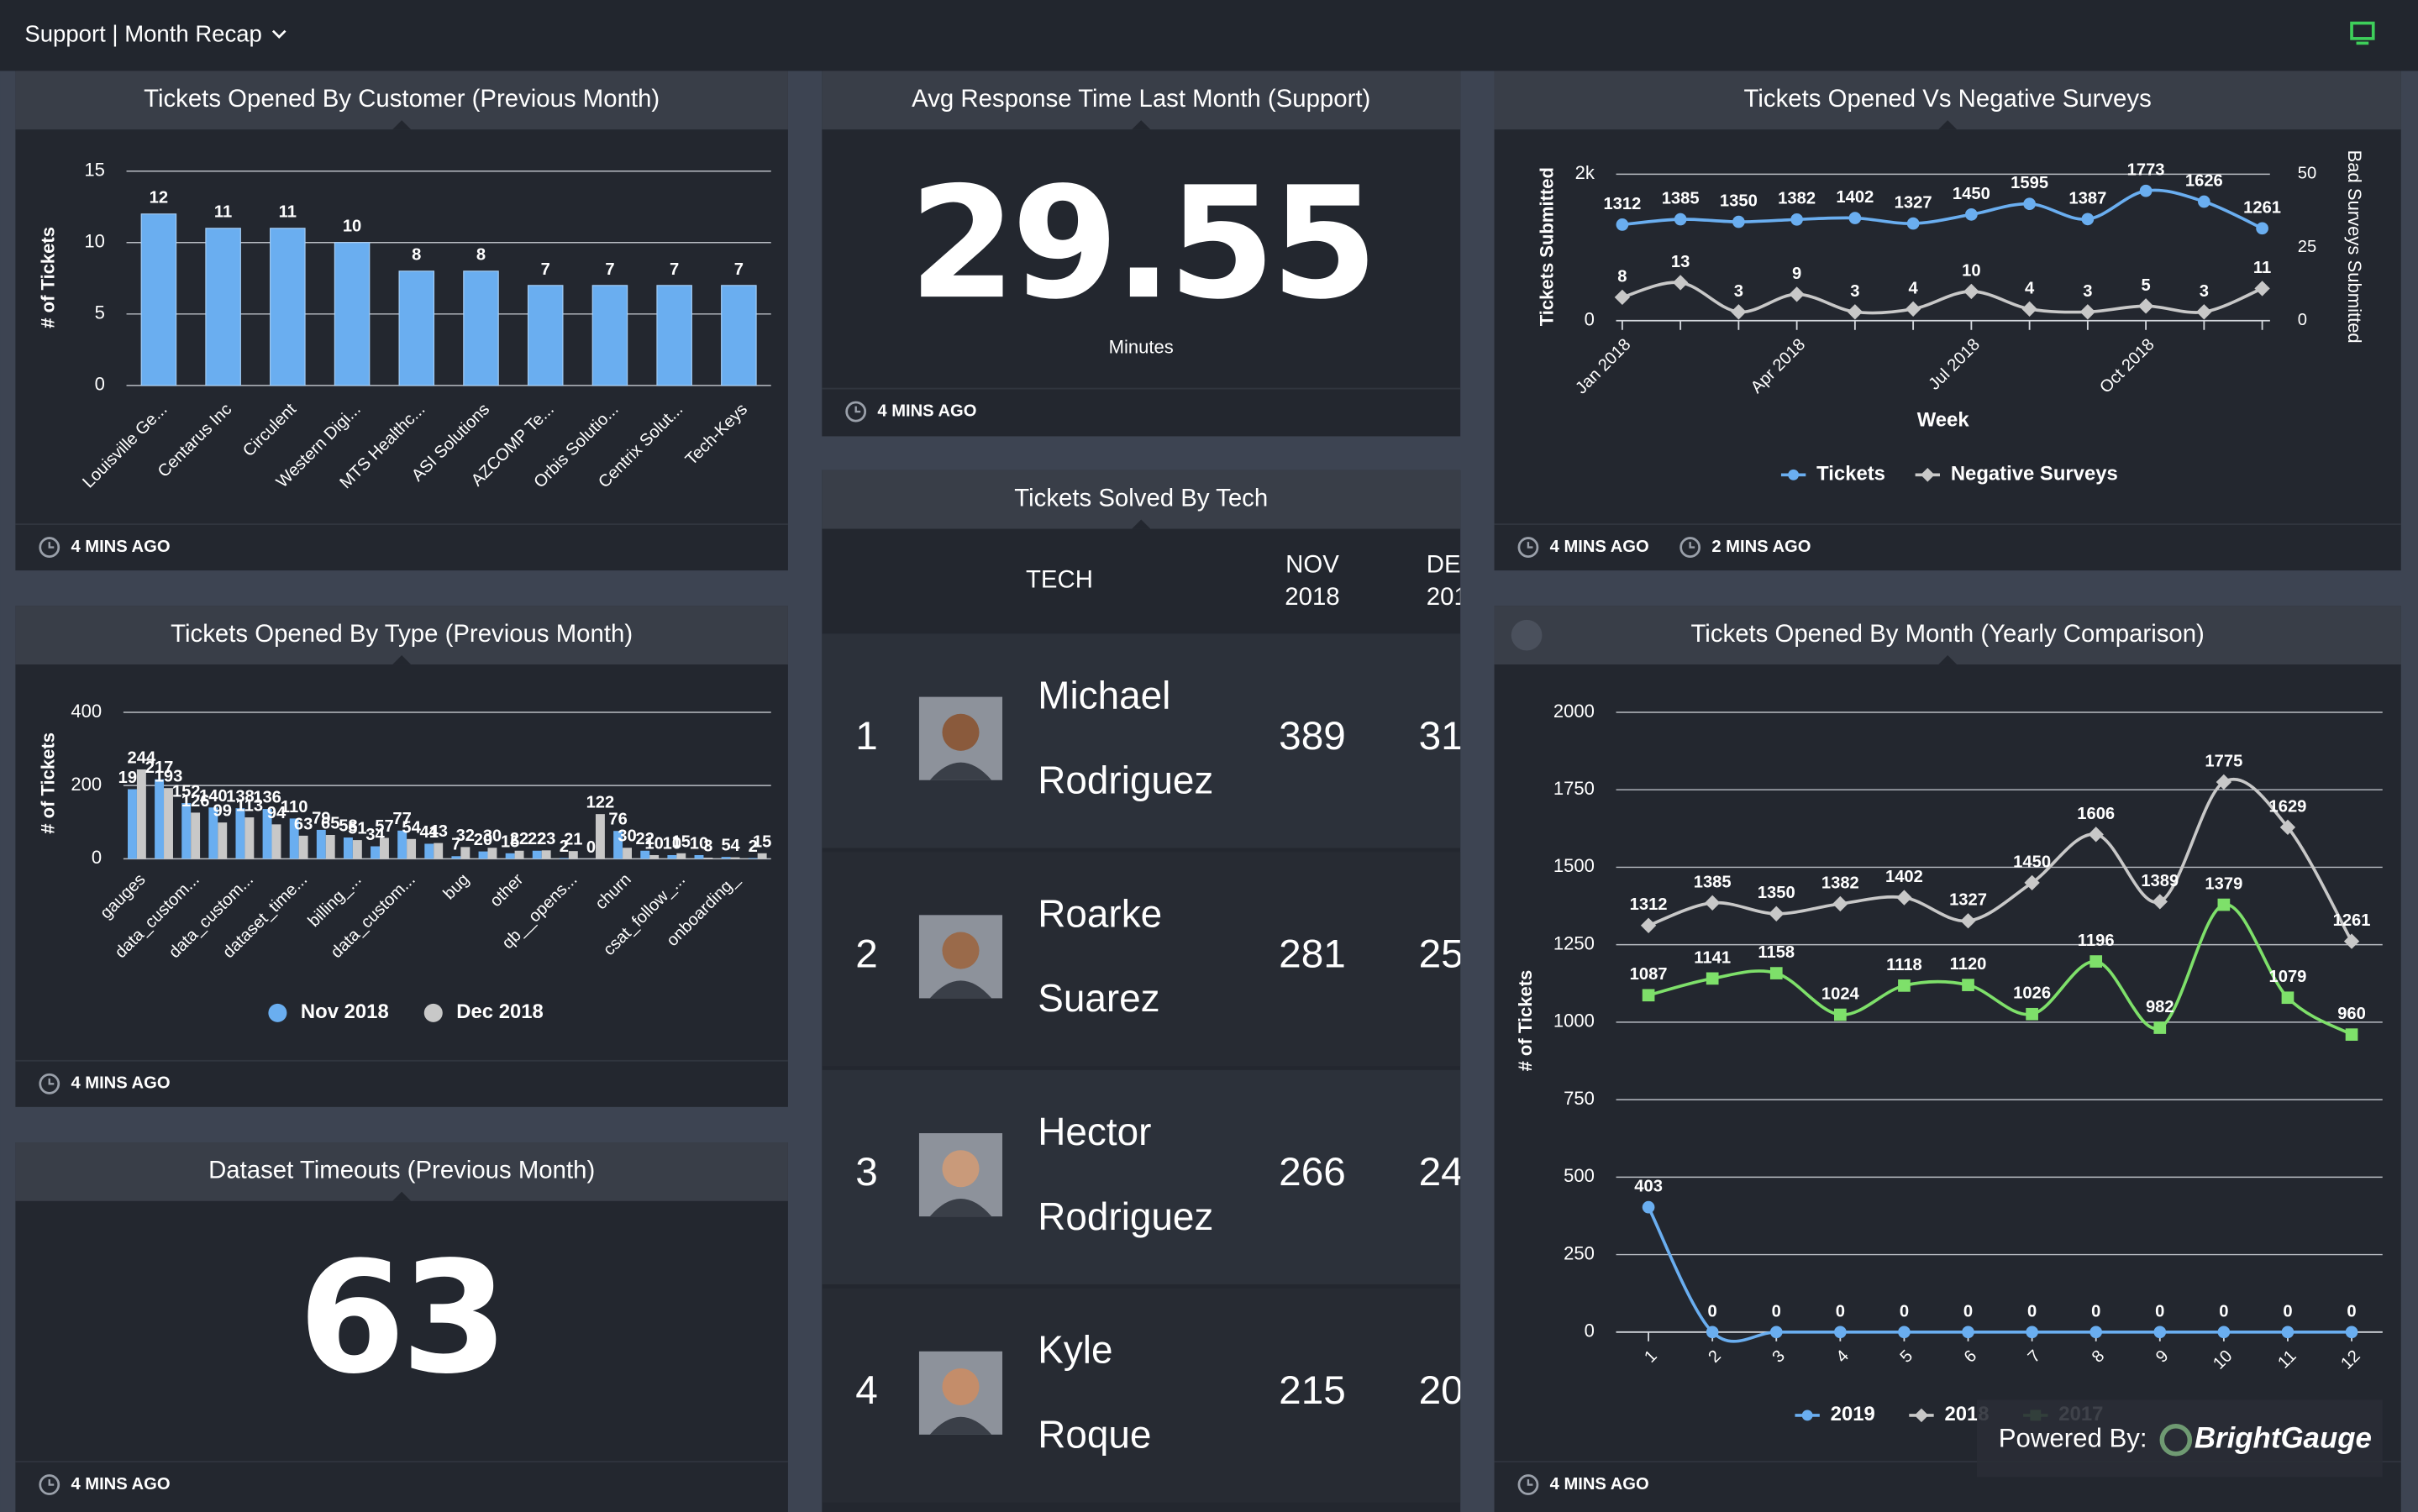 This screenshot has width=2418, height=1512. Describe the element at coordinates (120, 547) in the screenshot. I see `updated-label: 4 MINS AGO` at that location.